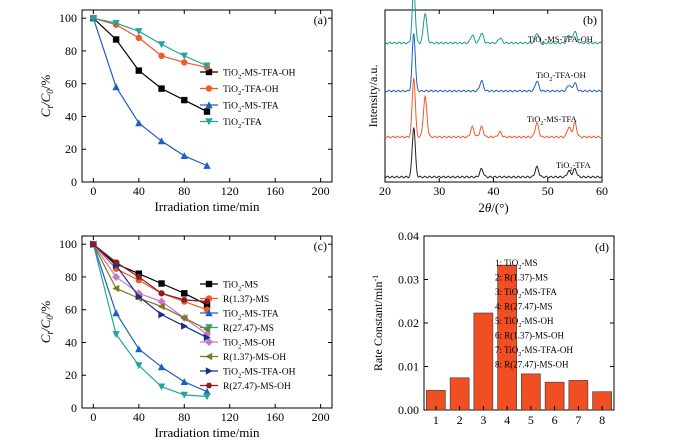 The height and width of the screenshot is (448, 690). Describe the element at coordinates (251, 91) in the screenshot. I see `legend-label: TiO2-TFA-OH` at that location.